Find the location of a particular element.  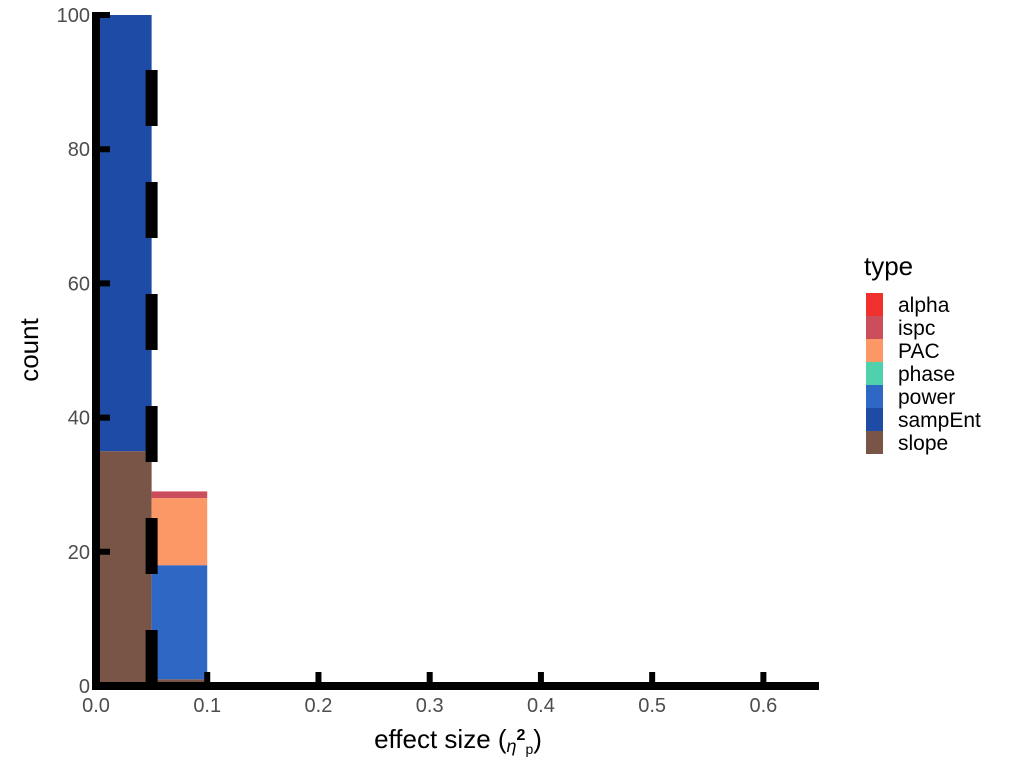

y-tick-label: 0 is located at coordinates (84, 687).